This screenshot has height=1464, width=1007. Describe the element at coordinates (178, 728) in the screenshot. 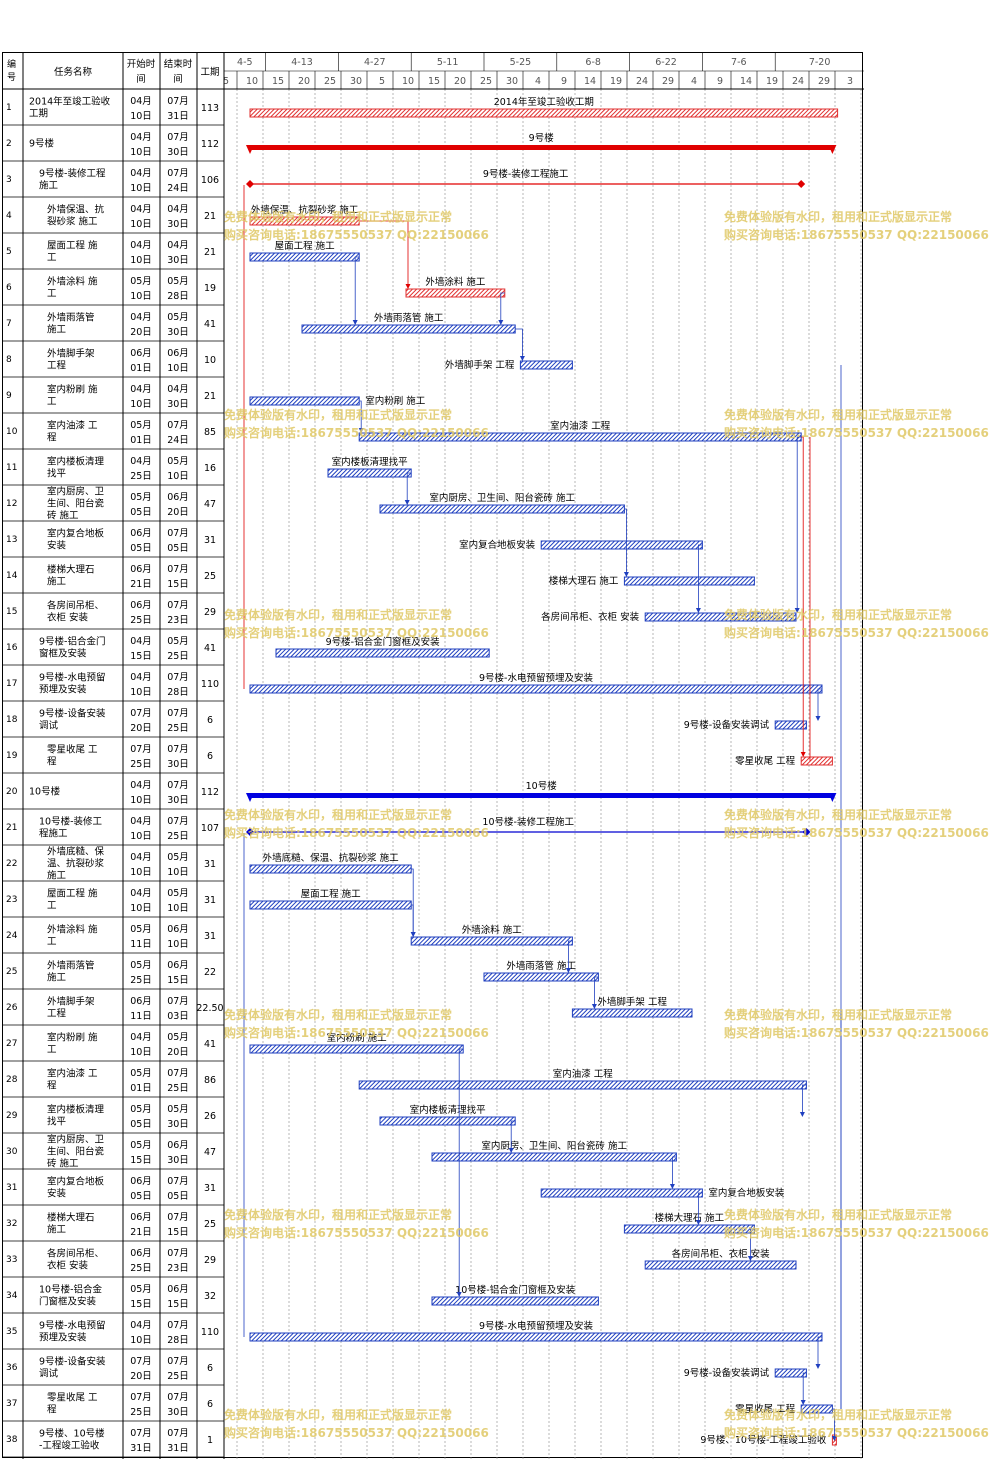

I see `task-end: 25日` at that location.